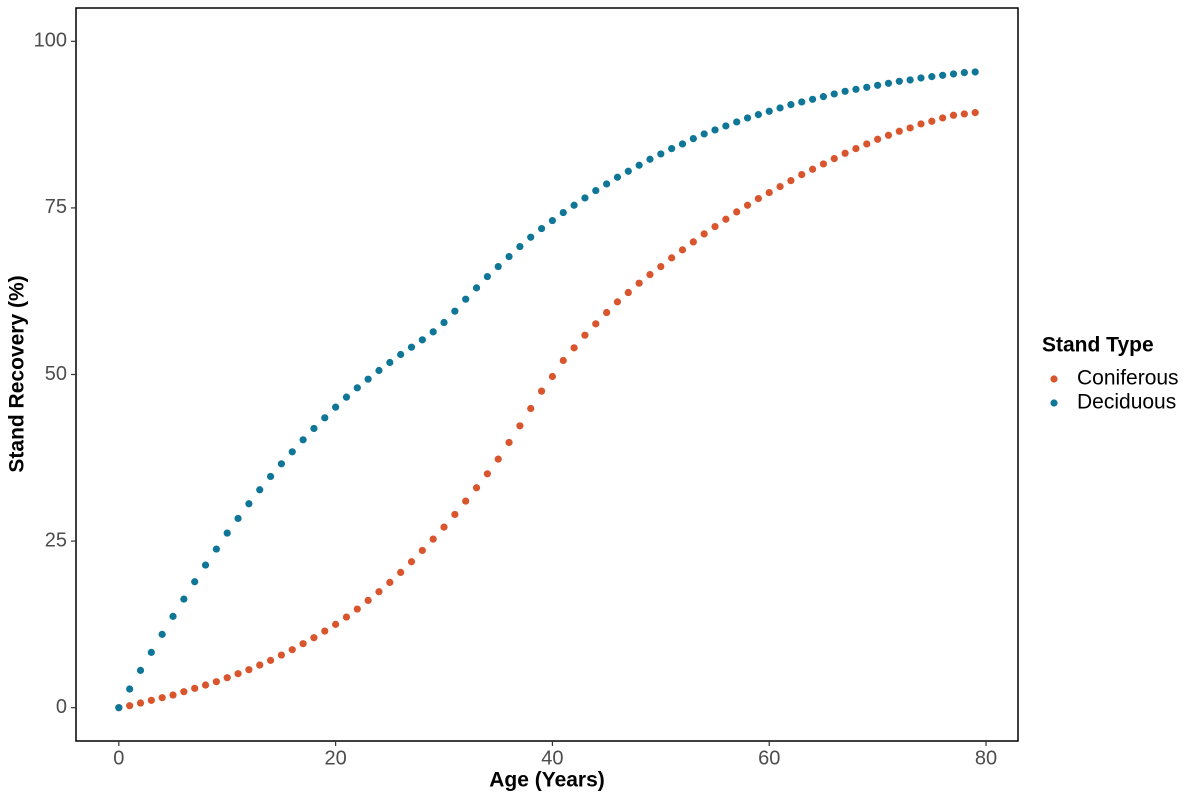 The width and height of the screenshot is (1200, 805). What do you see at coordinates (56, 207) in the screenshot?
I see `y-tick-label: 75` at bounding box center [56, 207].